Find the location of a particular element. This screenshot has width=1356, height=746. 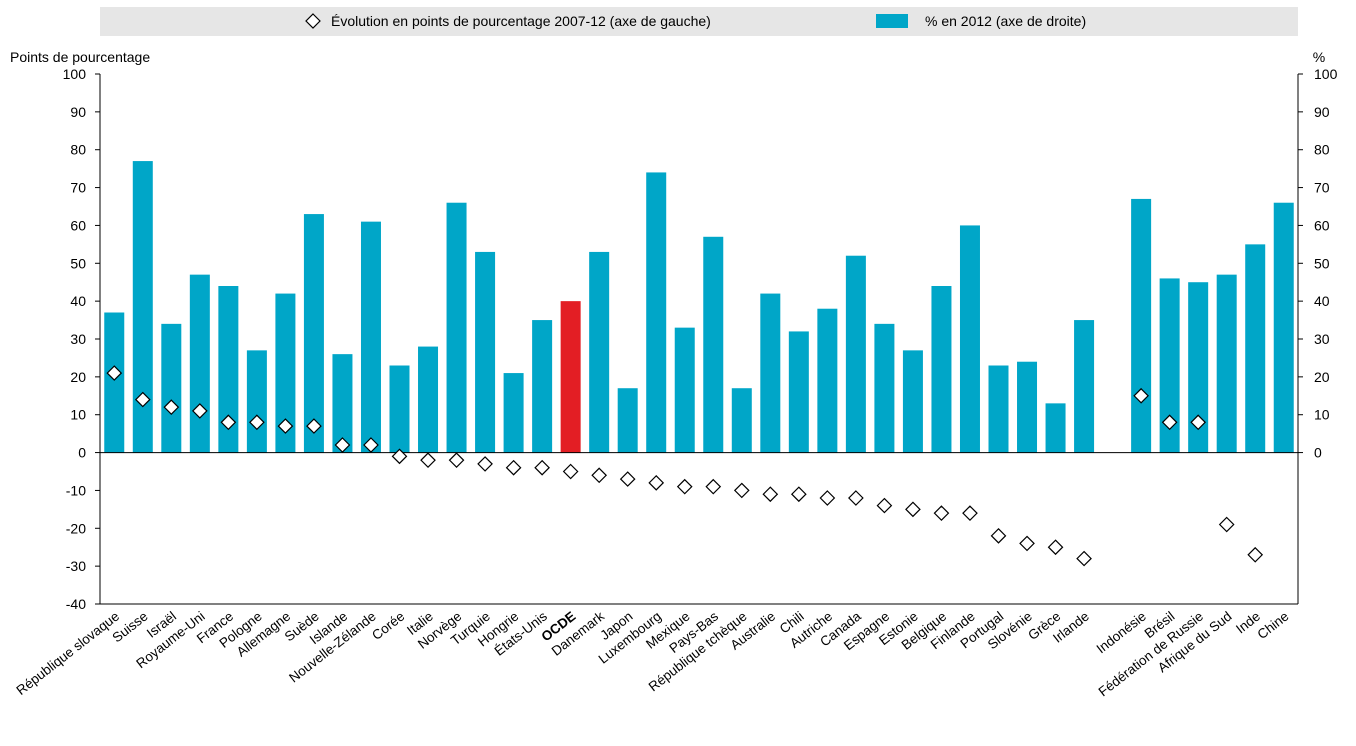

x-tick-label: Corée is located at coordinates (388, 626).